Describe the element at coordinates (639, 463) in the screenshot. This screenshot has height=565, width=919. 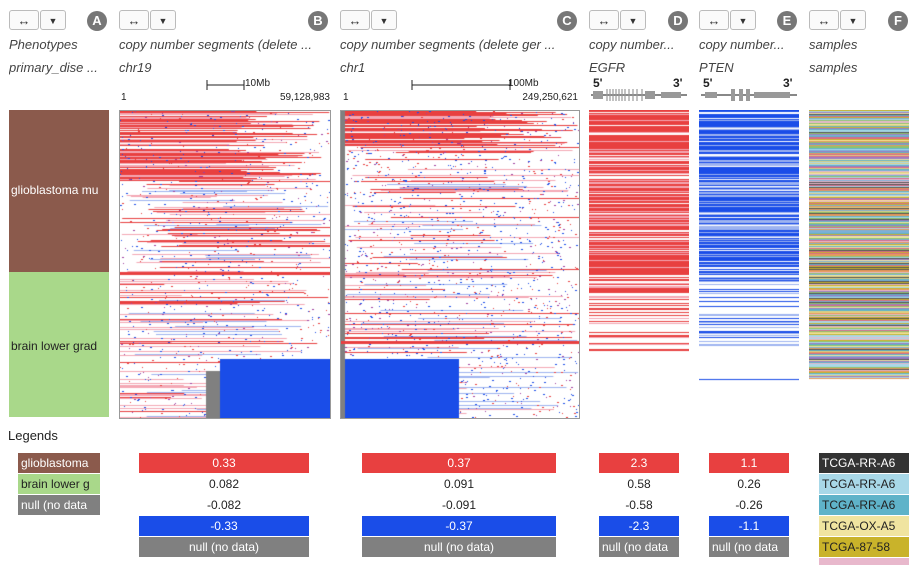
I see `legend-high: 2.3` at that location.